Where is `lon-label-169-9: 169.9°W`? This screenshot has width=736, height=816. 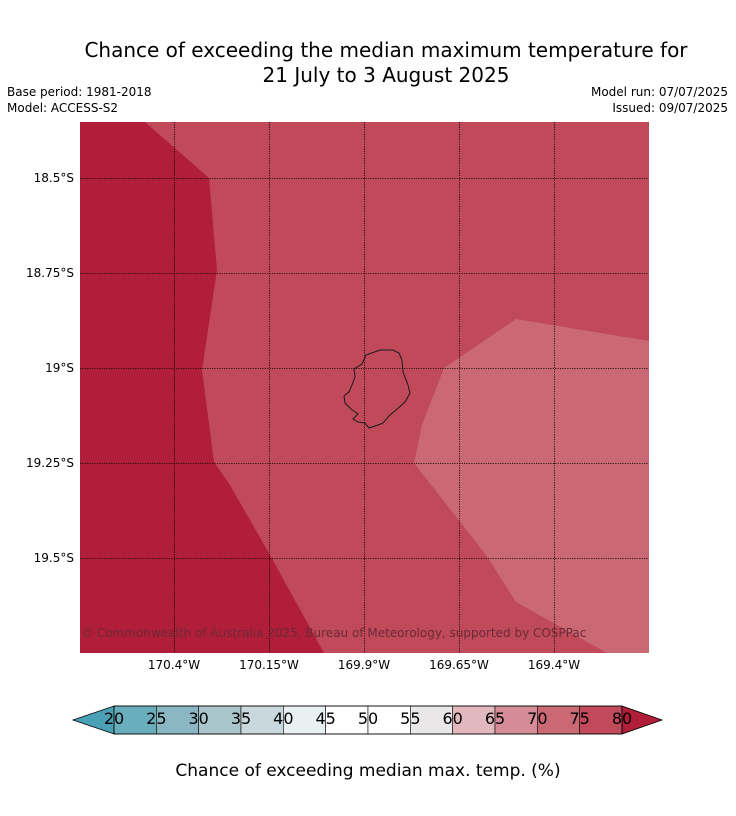 lon-label-169-9: 169.9°W is located at coordinates (364, 665).